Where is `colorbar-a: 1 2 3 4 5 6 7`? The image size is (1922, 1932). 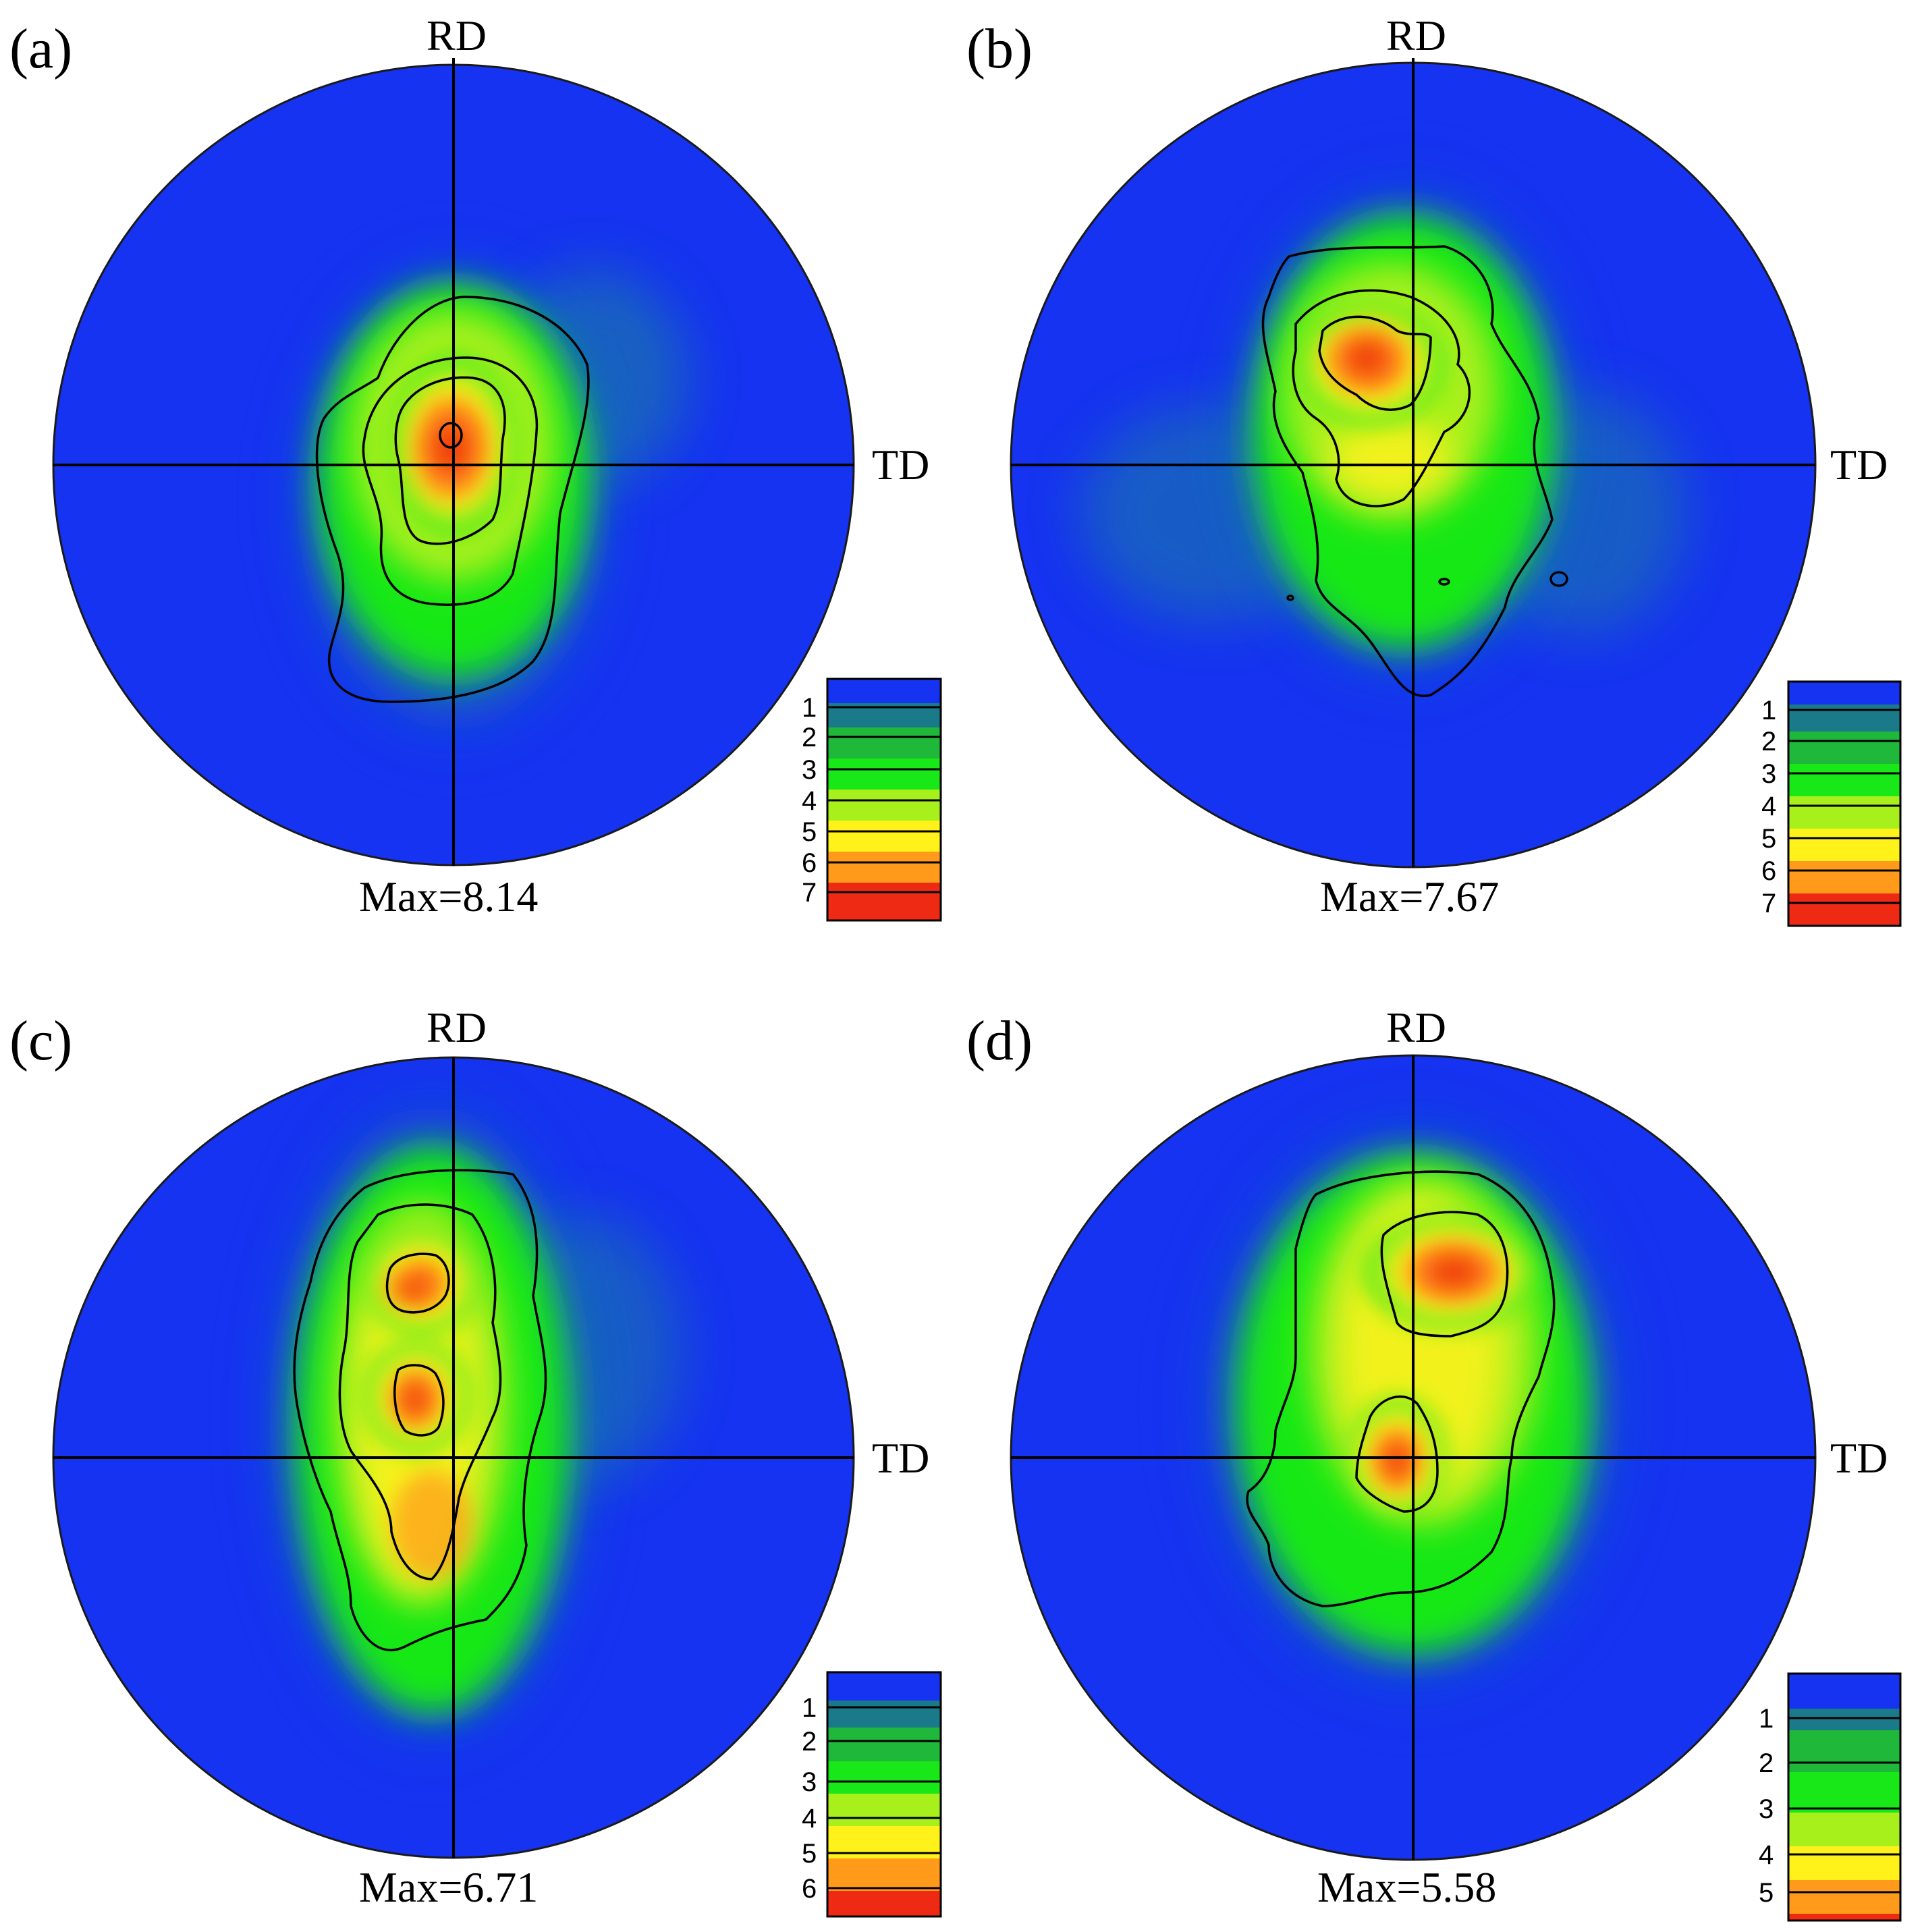 colorbar-a: 1 2 3 4 5 6 7 is located at coordinates (872, 800).